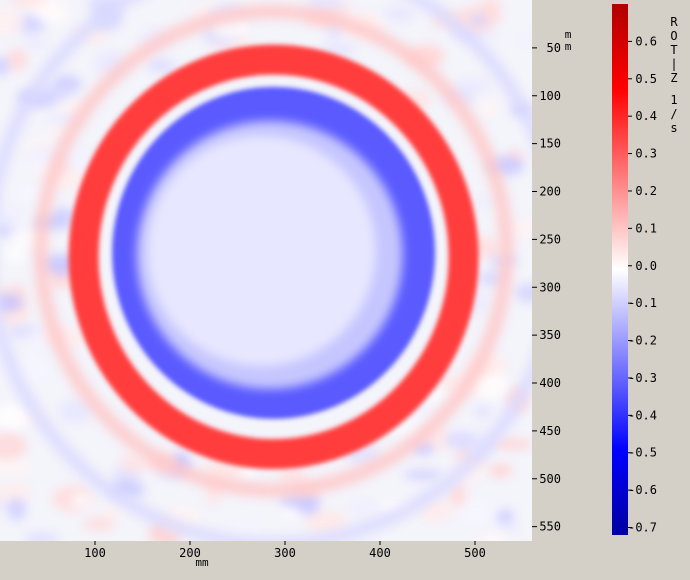 This screenshot has width=690, height=580. What do you see at coordinates (673, 50) in the screenshot?
I see `colorbar-title-char: T` at bounding box center [673, 50].